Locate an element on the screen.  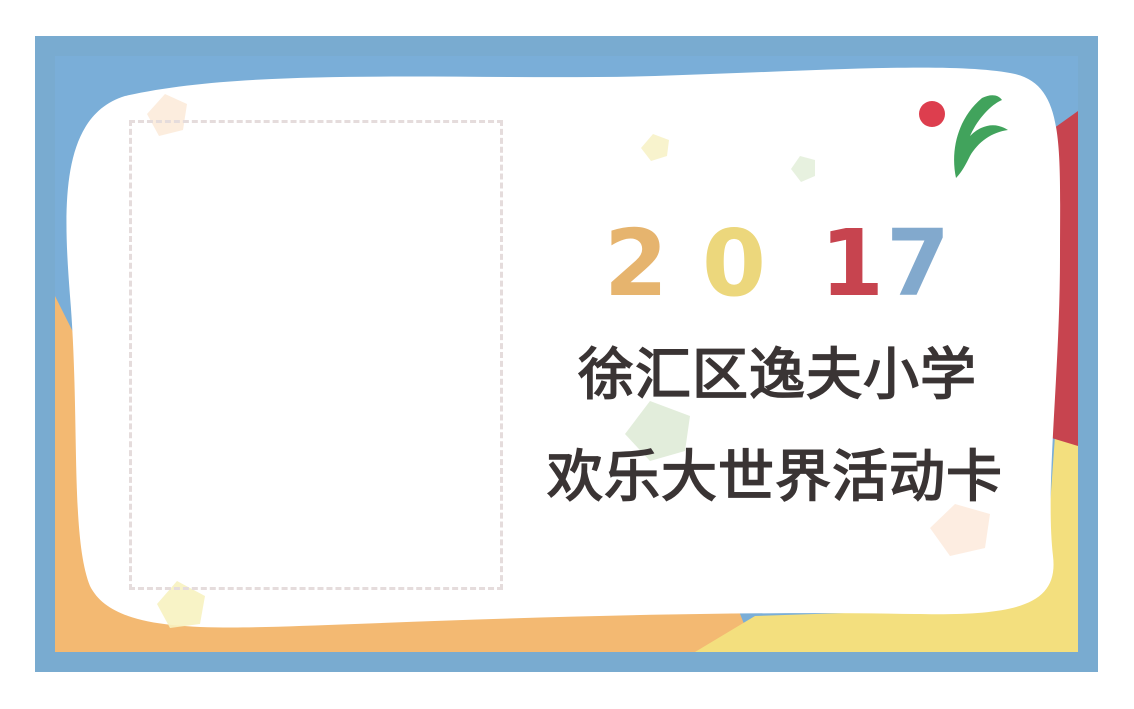
school-name-title: 徐汇区逸夫小学 is located at coordinates (777, 375).